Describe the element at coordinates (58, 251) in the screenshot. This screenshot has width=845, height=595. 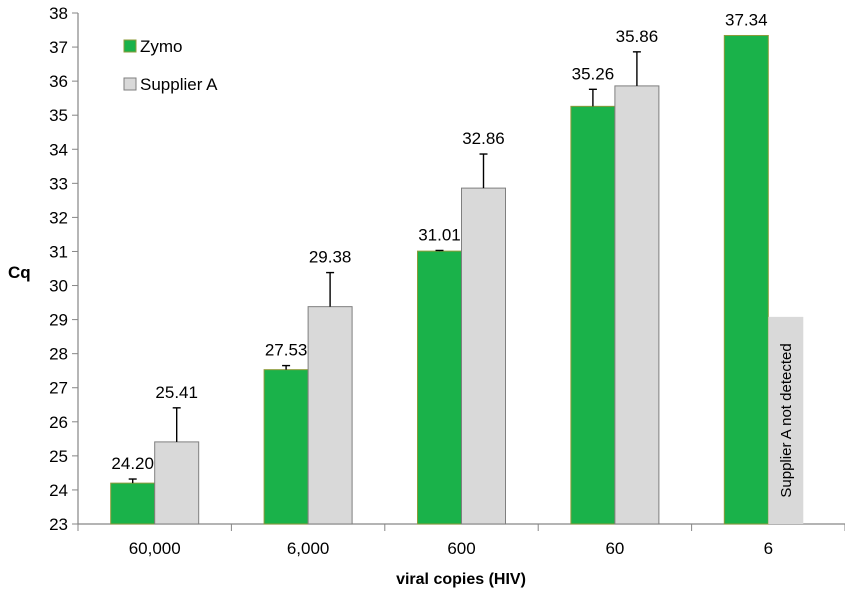
I see `y-tick-label: 31` at that location.